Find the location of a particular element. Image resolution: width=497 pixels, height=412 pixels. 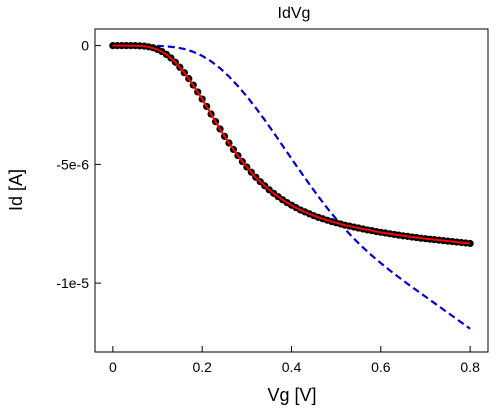

x-tick-label: 0.2 is located at coordinates (202, 367).